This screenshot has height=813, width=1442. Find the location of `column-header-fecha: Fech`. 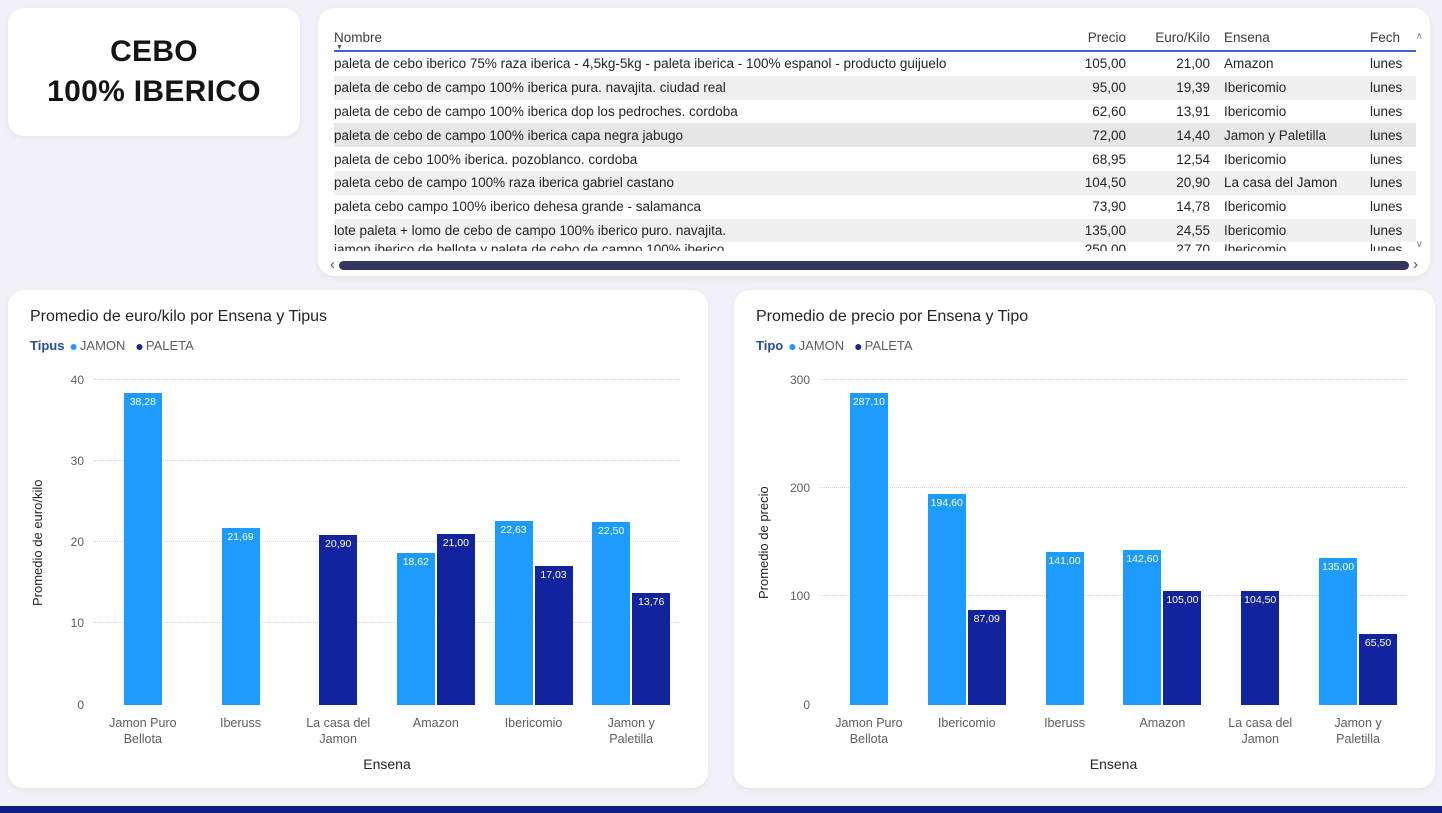

column-header-fecha: Fech is located at coordinates (1385, 37).